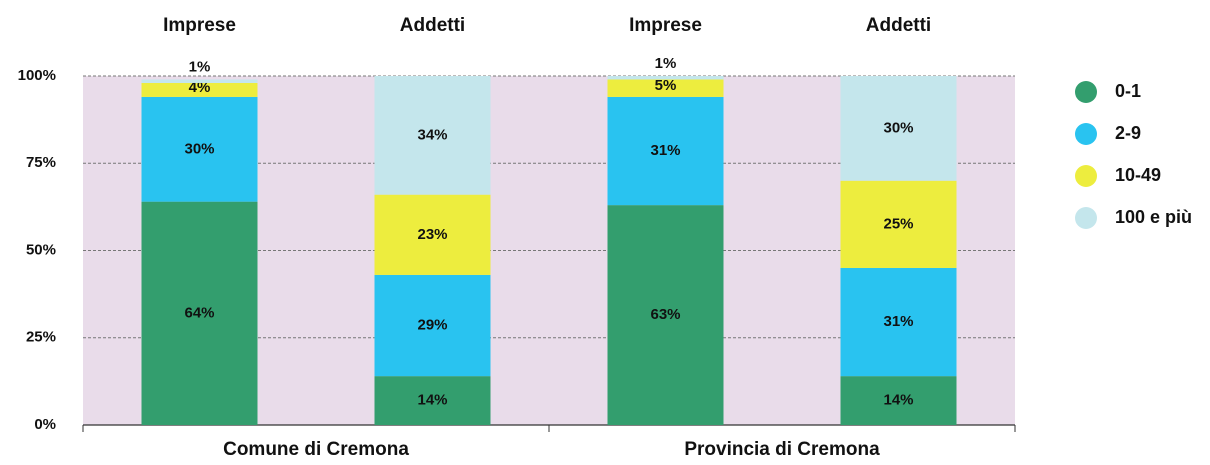 The image size is (1210, 465). Describe the element at coordinates (41, 162) in the screenshot. I see `y-tick-label: 75%` at that location.